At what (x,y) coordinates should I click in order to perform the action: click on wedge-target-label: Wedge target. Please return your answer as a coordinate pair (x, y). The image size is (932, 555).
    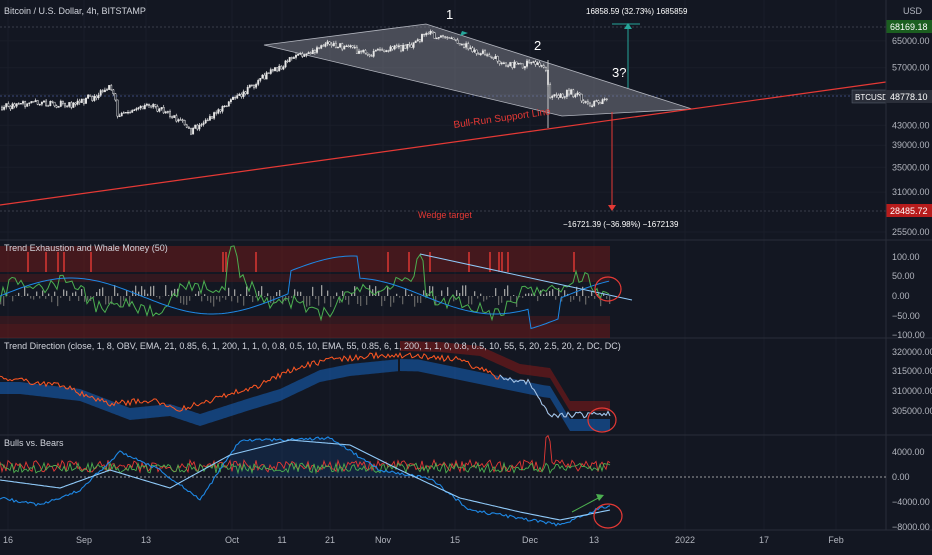
    Looking at the image, I should click on (445, 215).